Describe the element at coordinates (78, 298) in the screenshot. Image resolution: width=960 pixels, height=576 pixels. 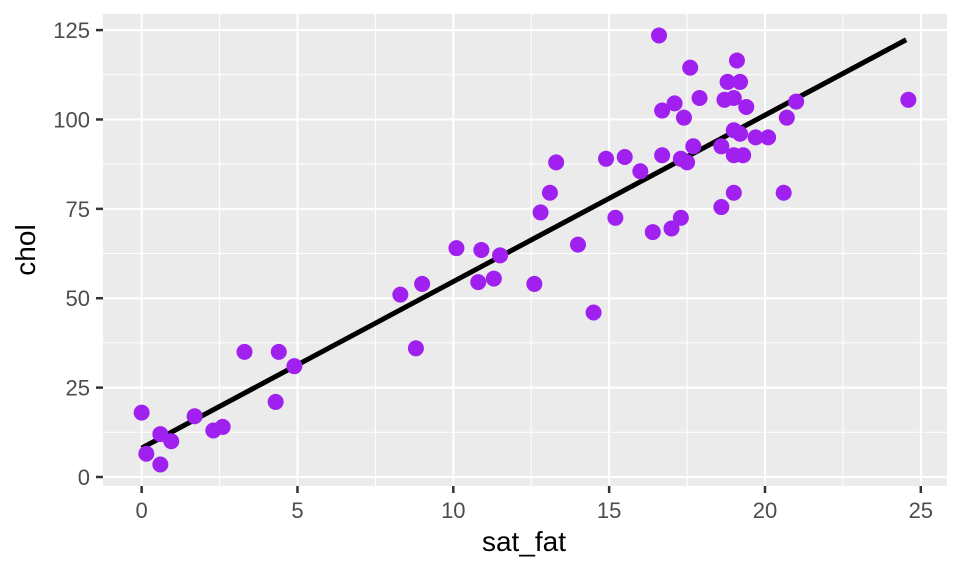
I see `y-tick-label: 50` at that location.